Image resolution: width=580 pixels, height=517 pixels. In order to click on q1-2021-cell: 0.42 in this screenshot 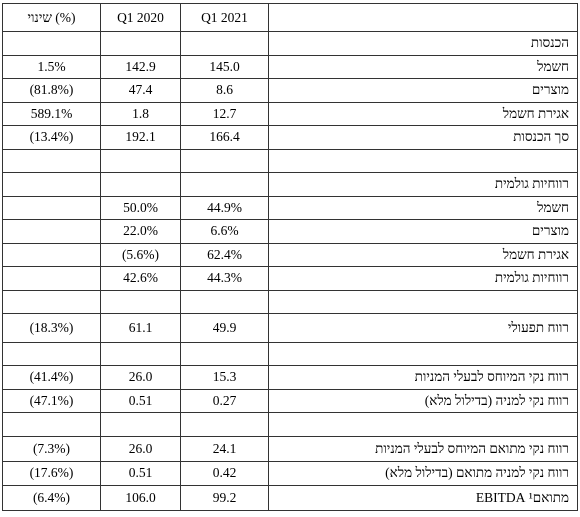, I will do `click(224, 473)`.